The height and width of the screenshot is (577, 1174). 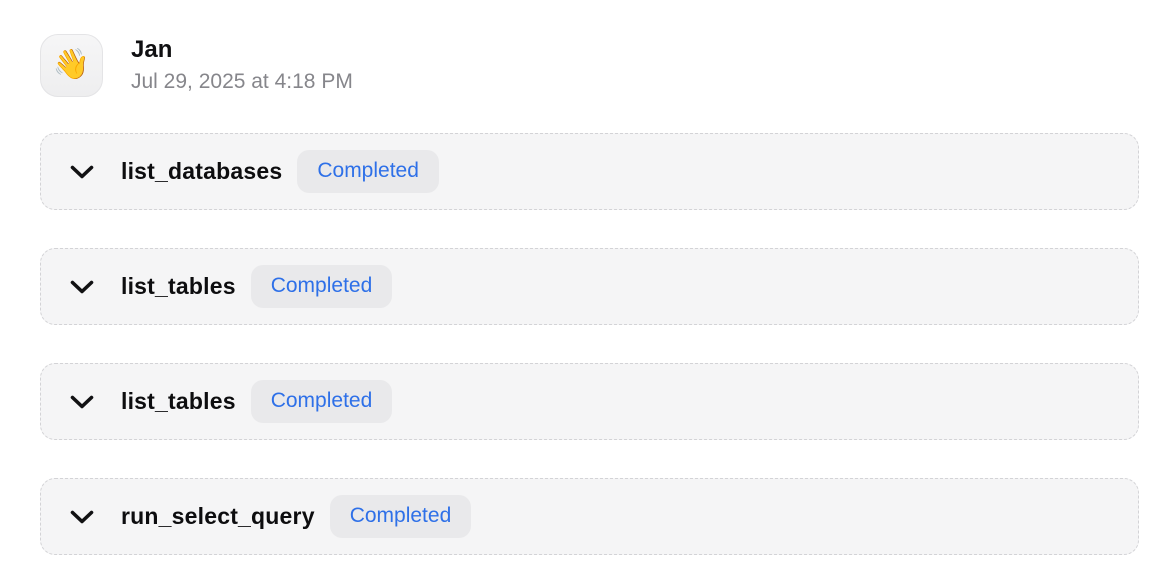 I want to click on sender-name: Jan, so click(x=152, y=49).